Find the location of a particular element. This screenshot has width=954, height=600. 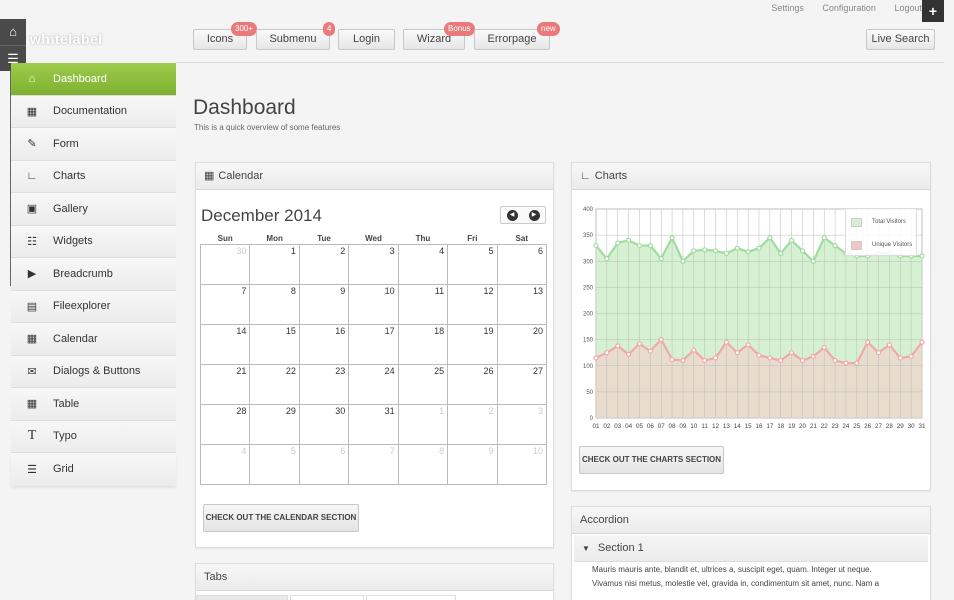

sidebar-item-gallery: ▣ Gallery is located at coordinates (93, 209).